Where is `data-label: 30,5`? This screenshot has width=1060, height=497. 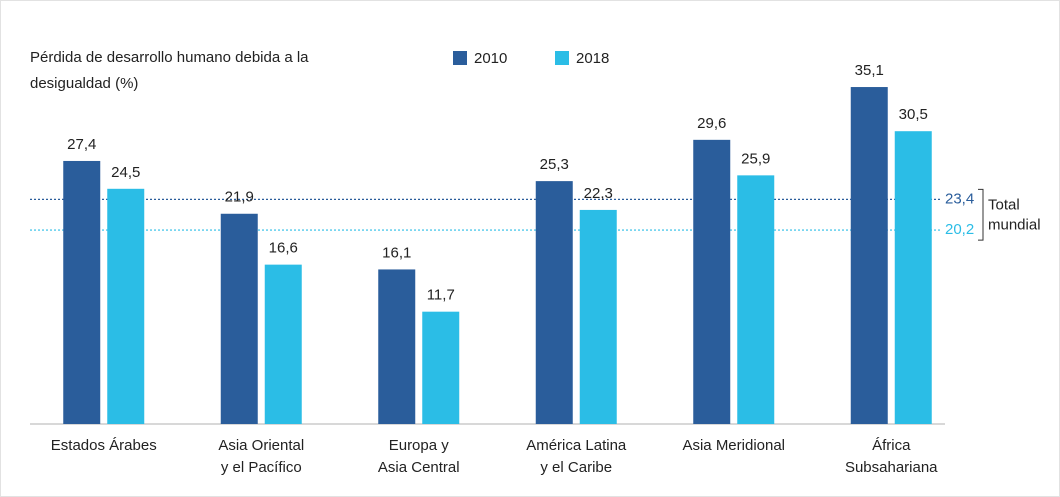 data-label: 30,5 is located at coordinates (913, 114).